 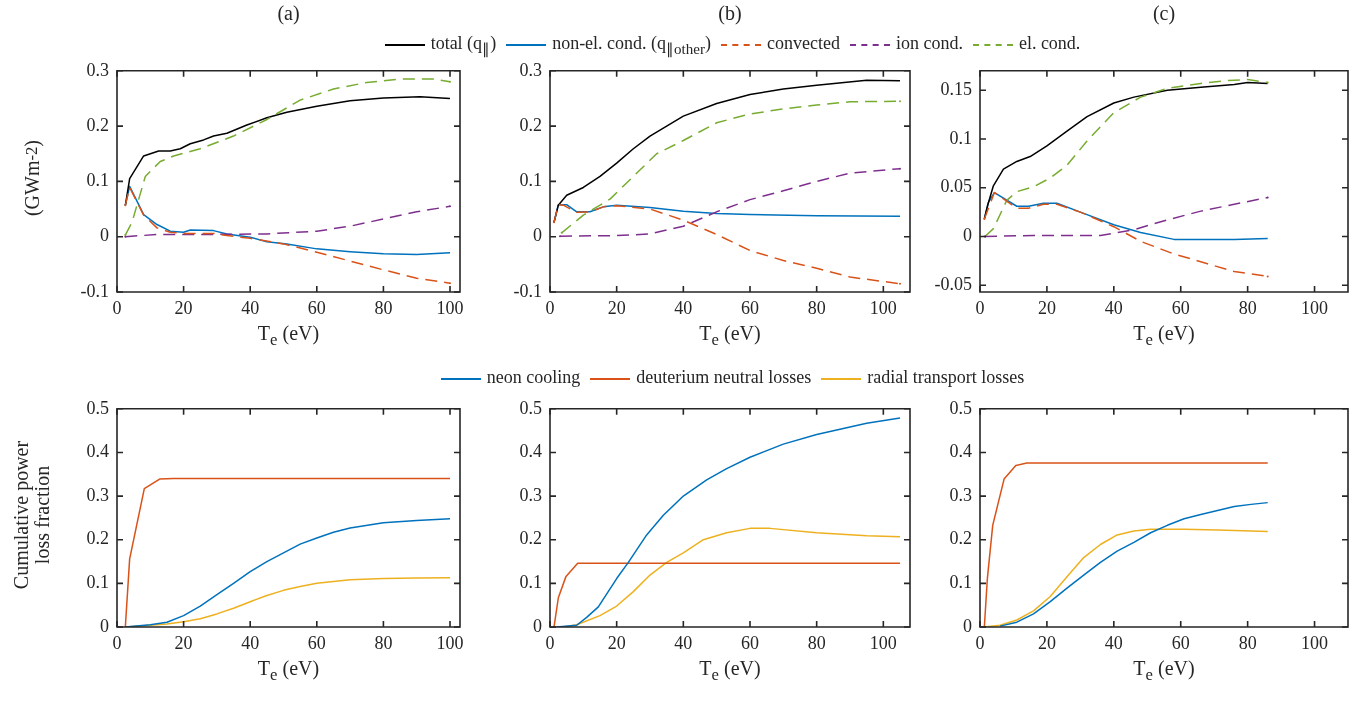 I want to click on legend-label: deuterium neutral losses, so click(x=724, y=377).